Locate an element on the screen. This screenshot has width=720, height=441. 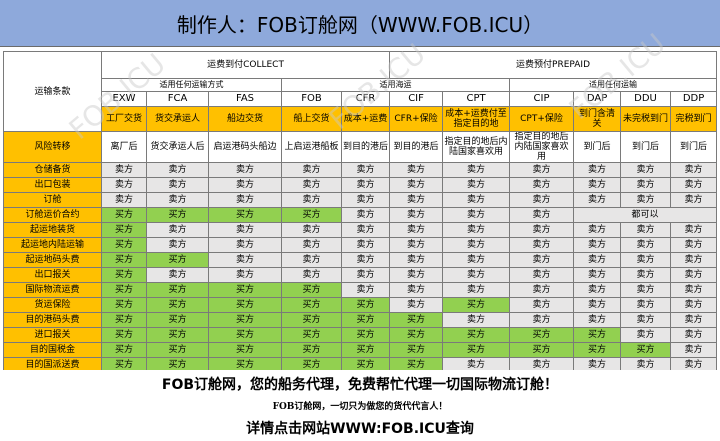
responsibility-cell-merged: 都可以 is located at coordinates (645, 215).